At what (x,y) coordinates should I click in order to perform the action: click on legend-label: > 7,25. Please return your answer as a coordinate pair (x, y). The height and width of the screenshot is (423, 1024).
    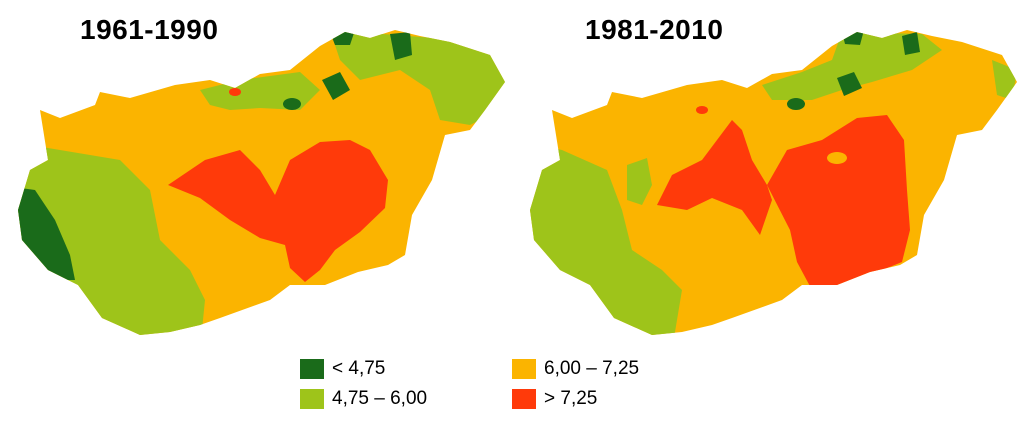
    Looking at the image, I should click on (571, 398).